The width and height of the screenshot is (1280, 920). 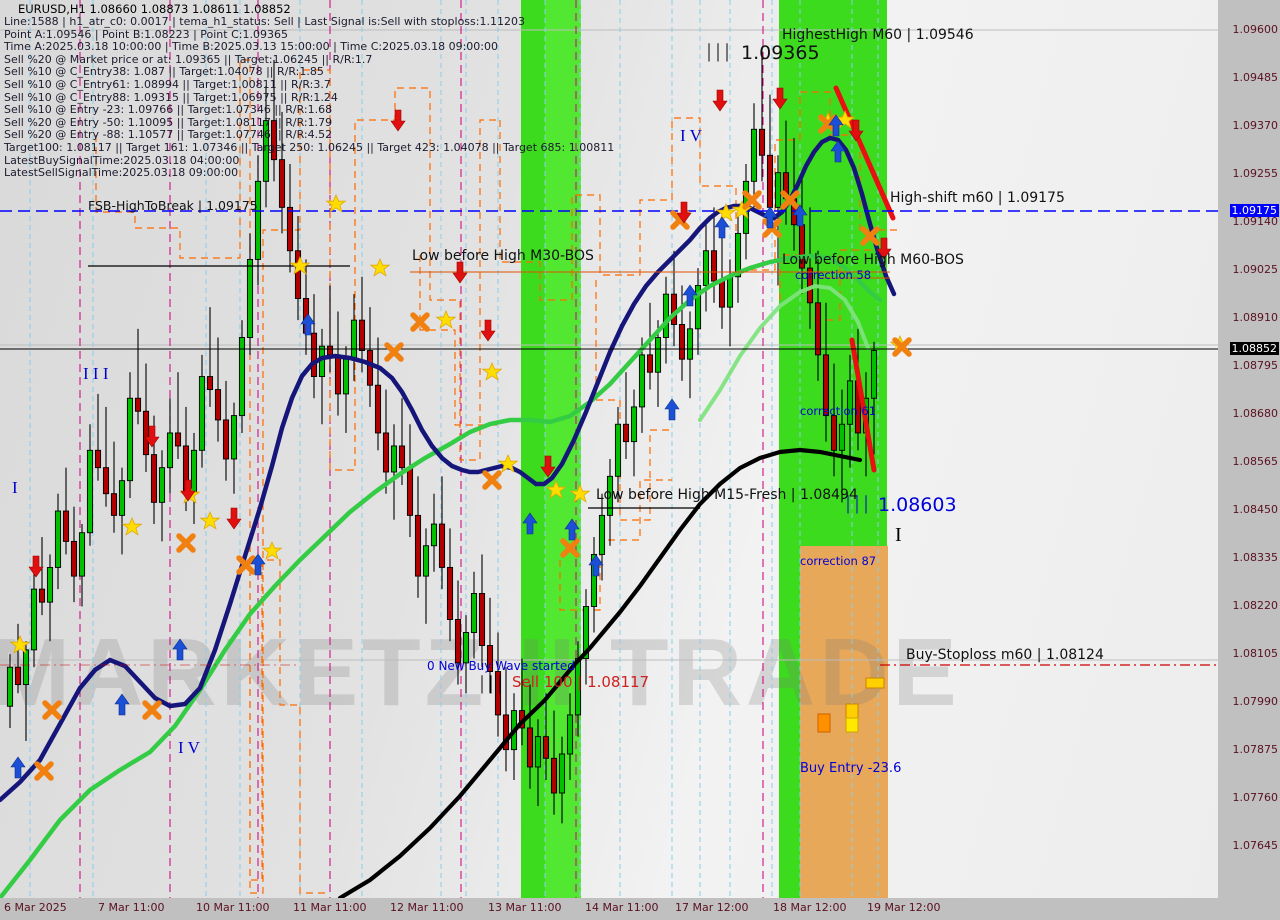 What do you see at coordinates (1255, 269) in the screenshot?
I see `price-tick-5: 1.09025` at bounding box center [1255, 269].